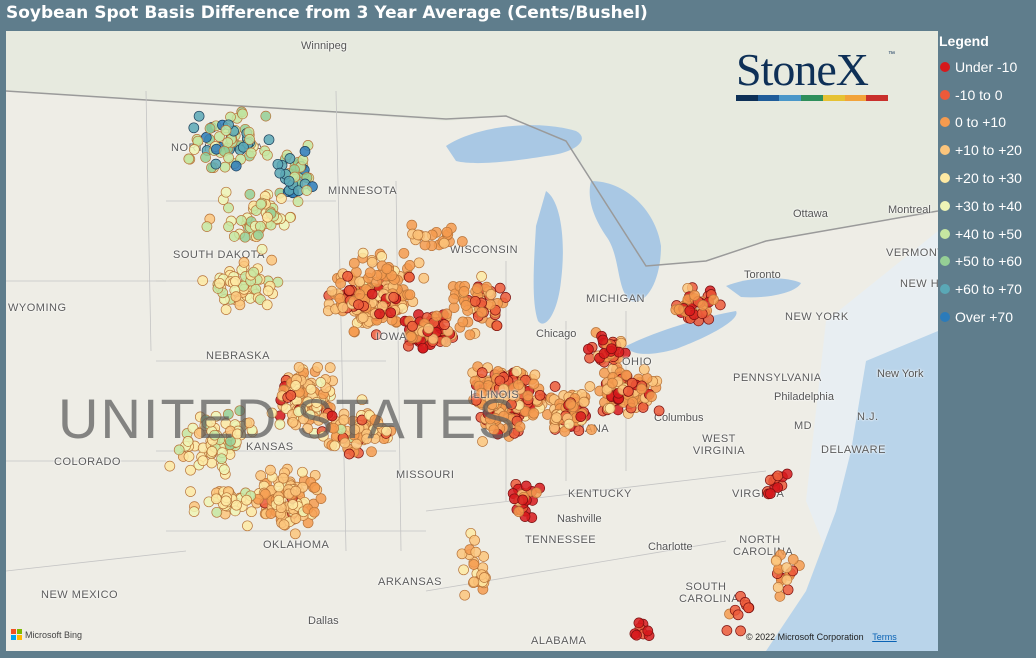  I want to click on terms-link: Terms, so click(884, 637).